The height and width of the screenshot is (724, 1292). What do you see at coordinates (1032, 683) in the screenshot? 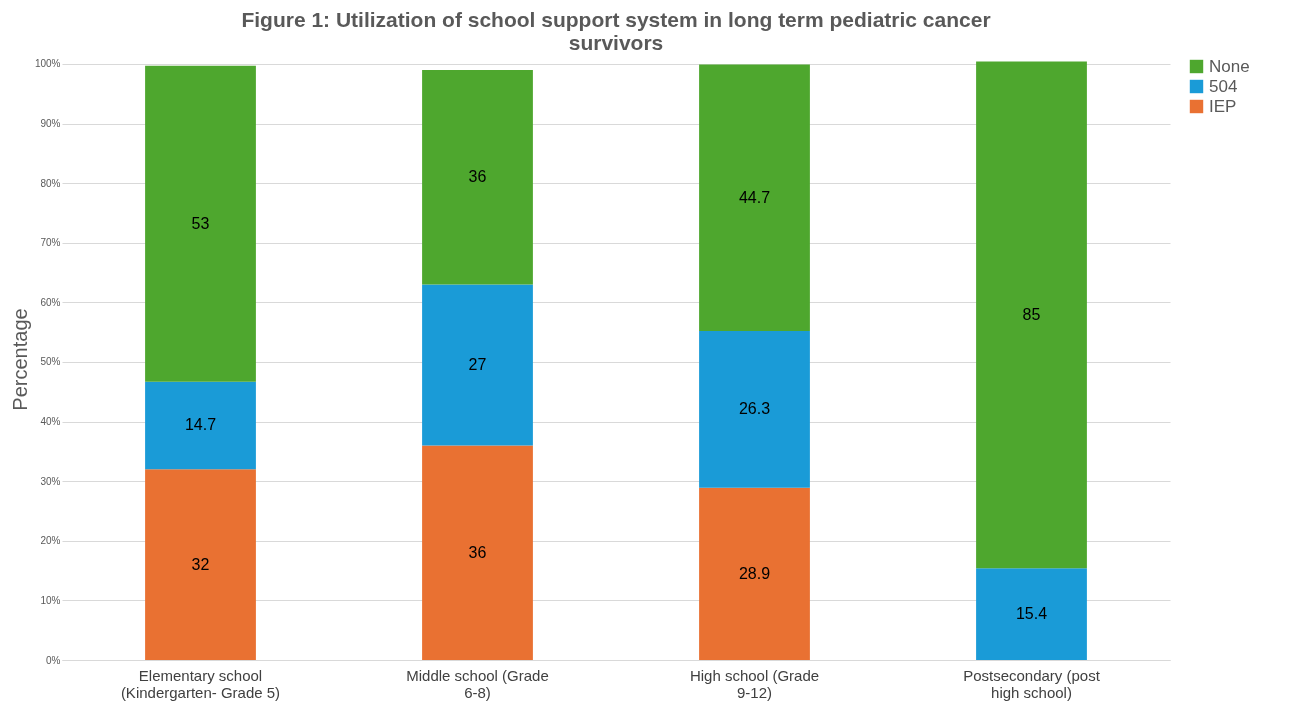
I see `x-tick-label: Postsecondary (post high school)` at bounding box center [1032, 683].